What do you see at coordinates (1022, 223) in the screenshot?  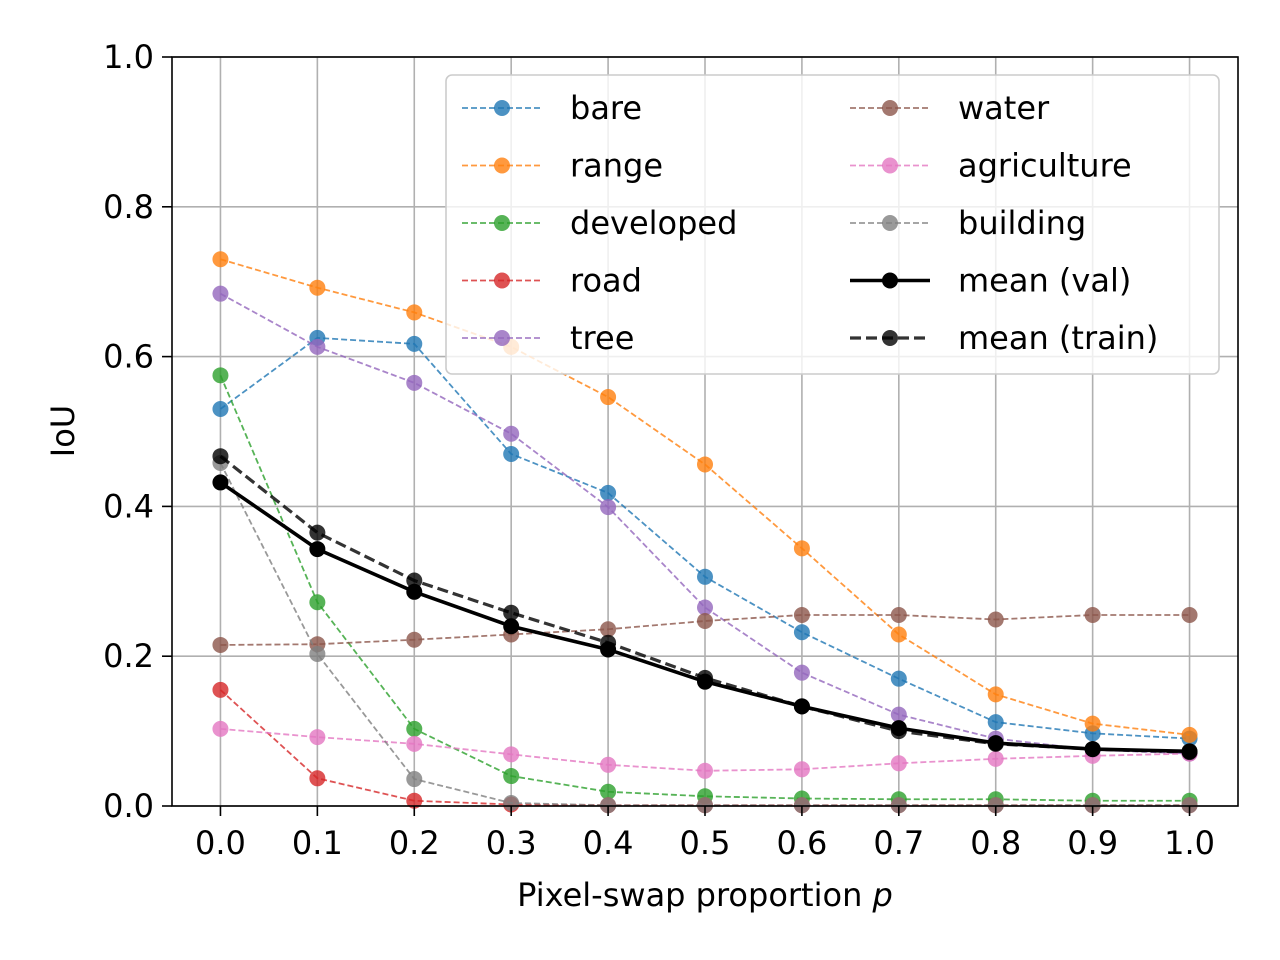 I see `legend-label-building: building` at bounding box center [1022, 223].